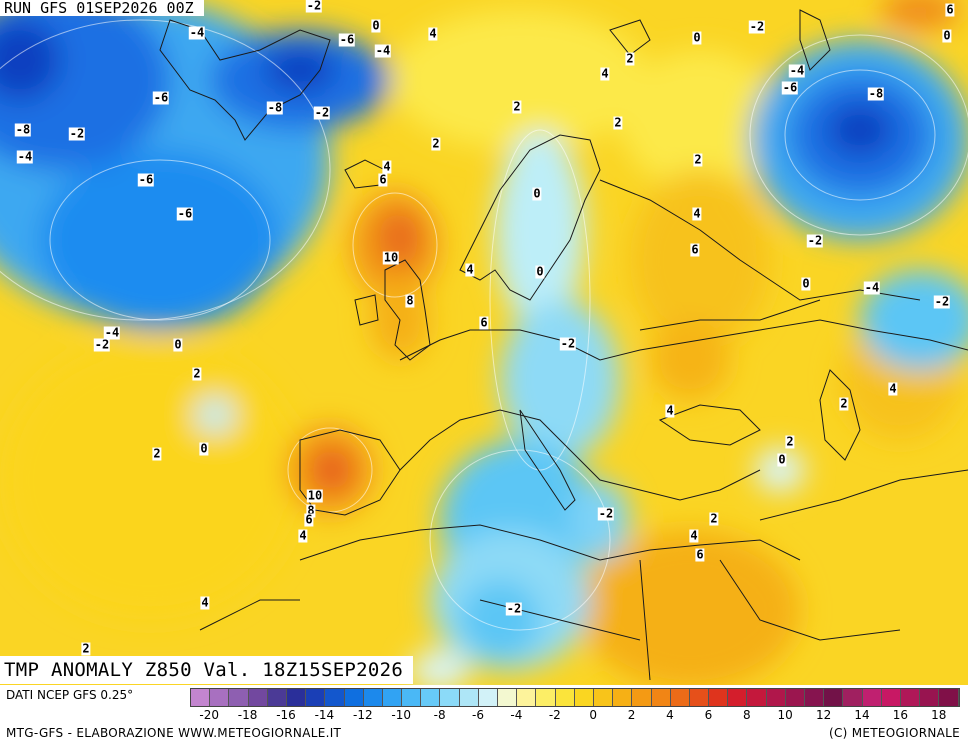  I want to click on legend-tick-label: -2, so click(554, 715).